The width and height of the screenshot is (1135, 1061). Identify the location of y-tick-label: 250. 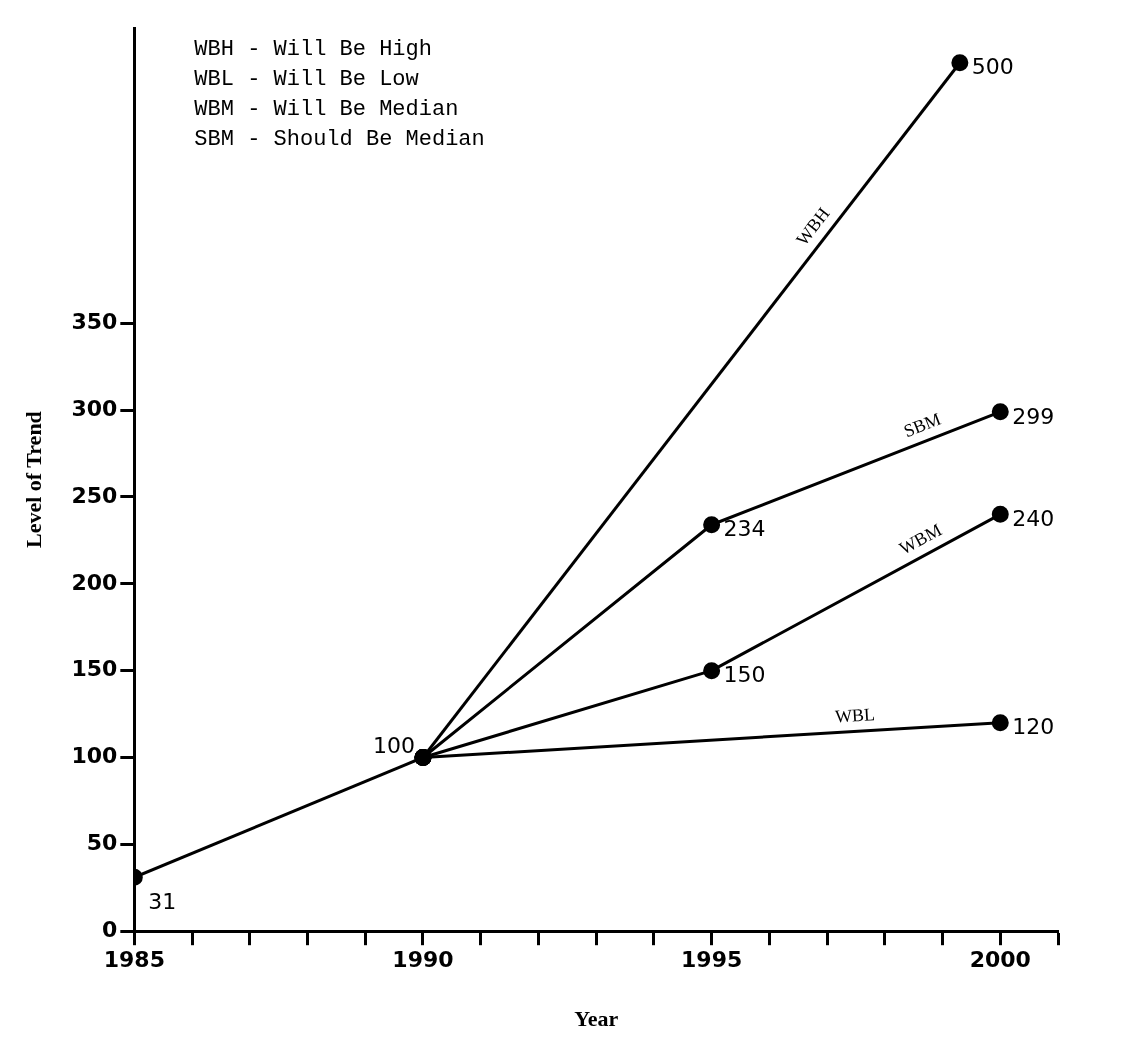
(94, 495).